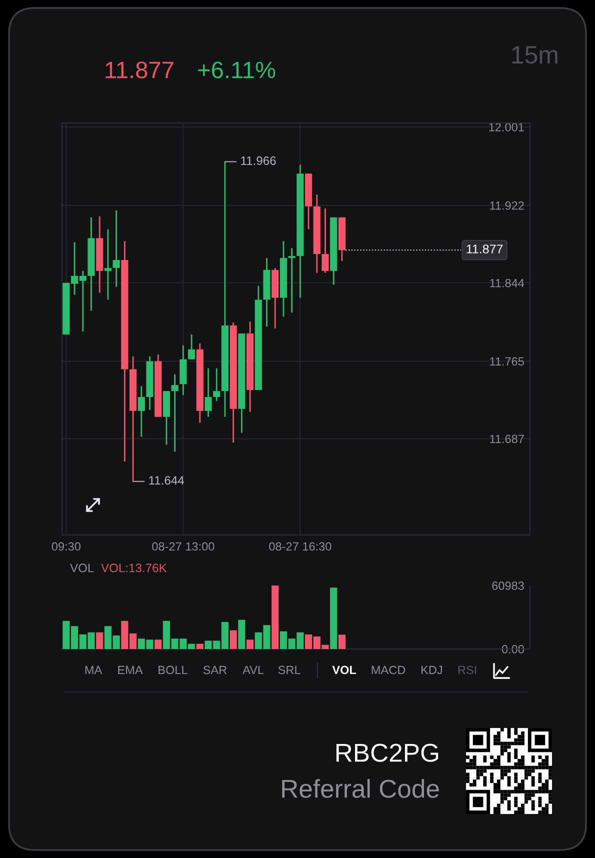 Image resolution: width=595 pixels, height=858 pixels. I want to click on text: 11.877, so click(140, 70).